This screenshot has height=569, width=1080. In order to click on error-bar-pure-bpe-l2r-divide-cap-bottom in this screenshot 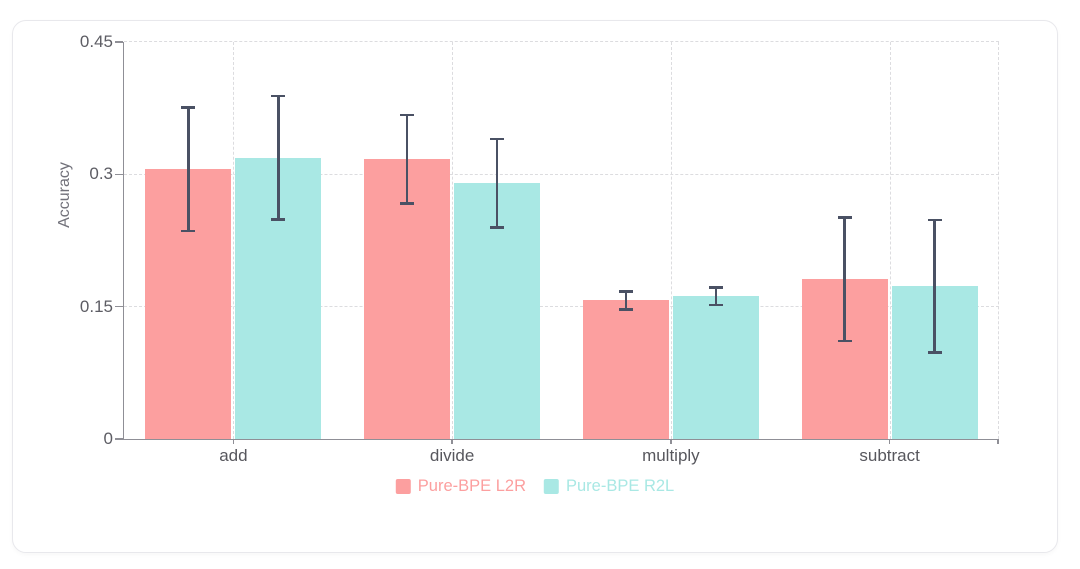, I will do `click(407, 203)`.